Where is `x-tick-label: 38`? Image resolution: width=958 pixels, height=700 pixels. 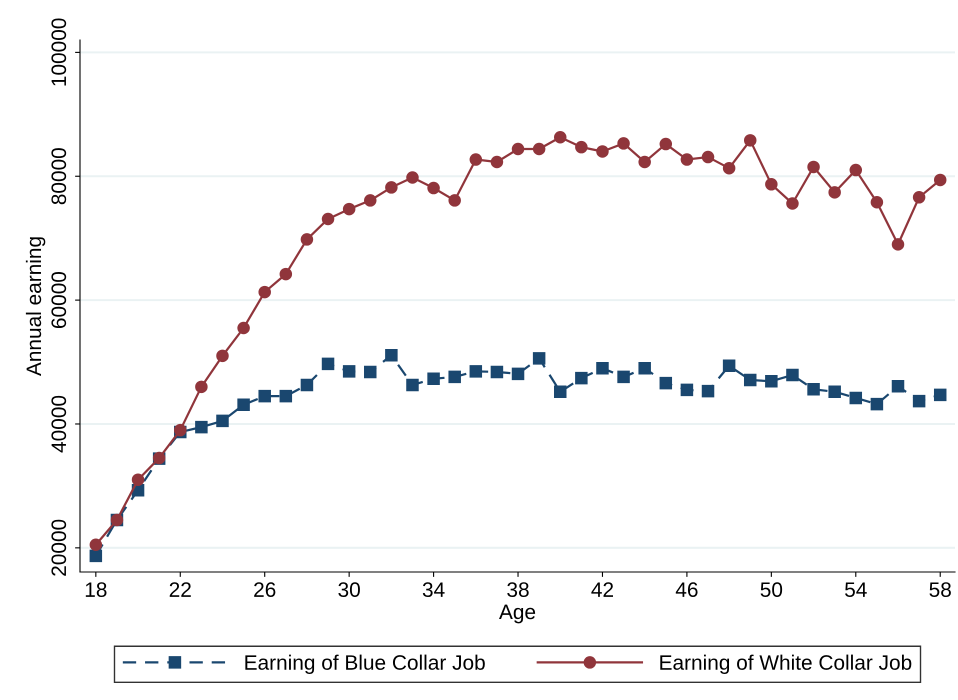
x-tick-label: 38 is located at coordinates (518, 590).